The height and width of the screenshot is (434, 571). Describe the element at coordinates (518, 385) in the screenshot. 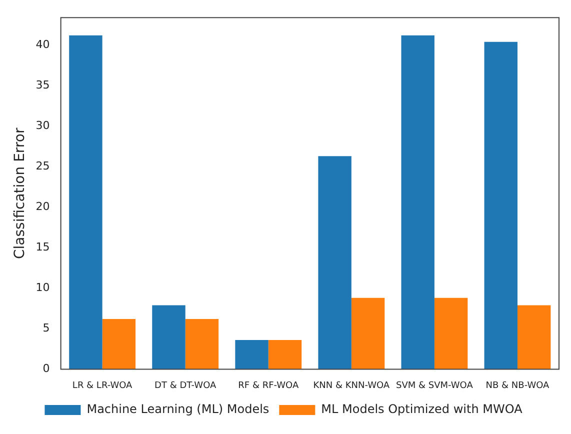

I see `x-tick-label: NB & NB-WOA` at that location.